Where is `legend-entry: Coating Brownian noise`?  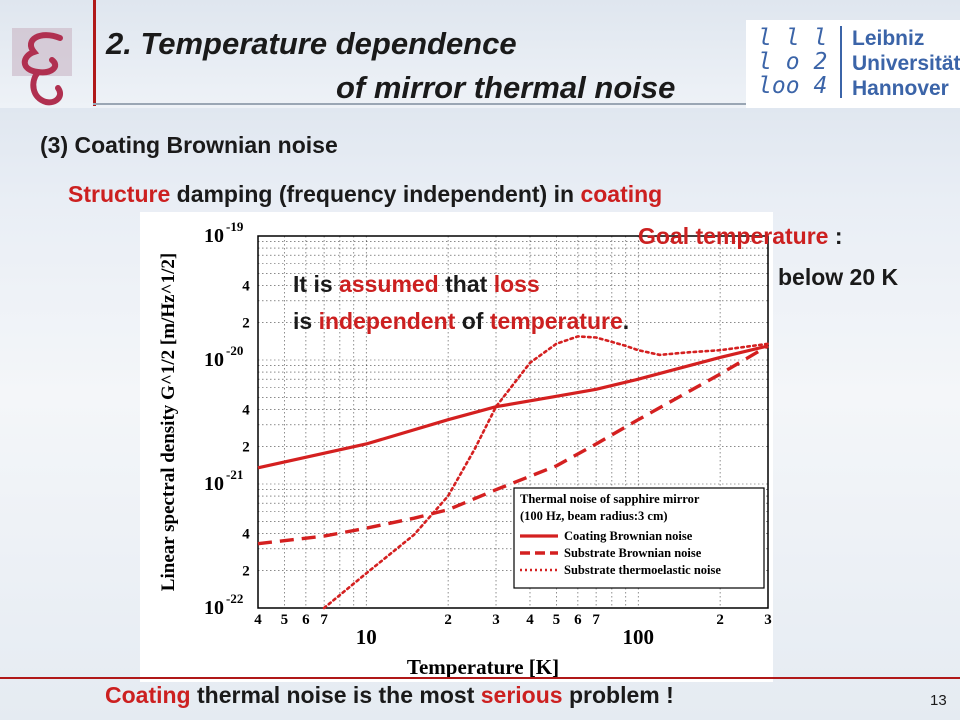 legend-entry: Coating Brownian noise is located at coordinates (628, 536).